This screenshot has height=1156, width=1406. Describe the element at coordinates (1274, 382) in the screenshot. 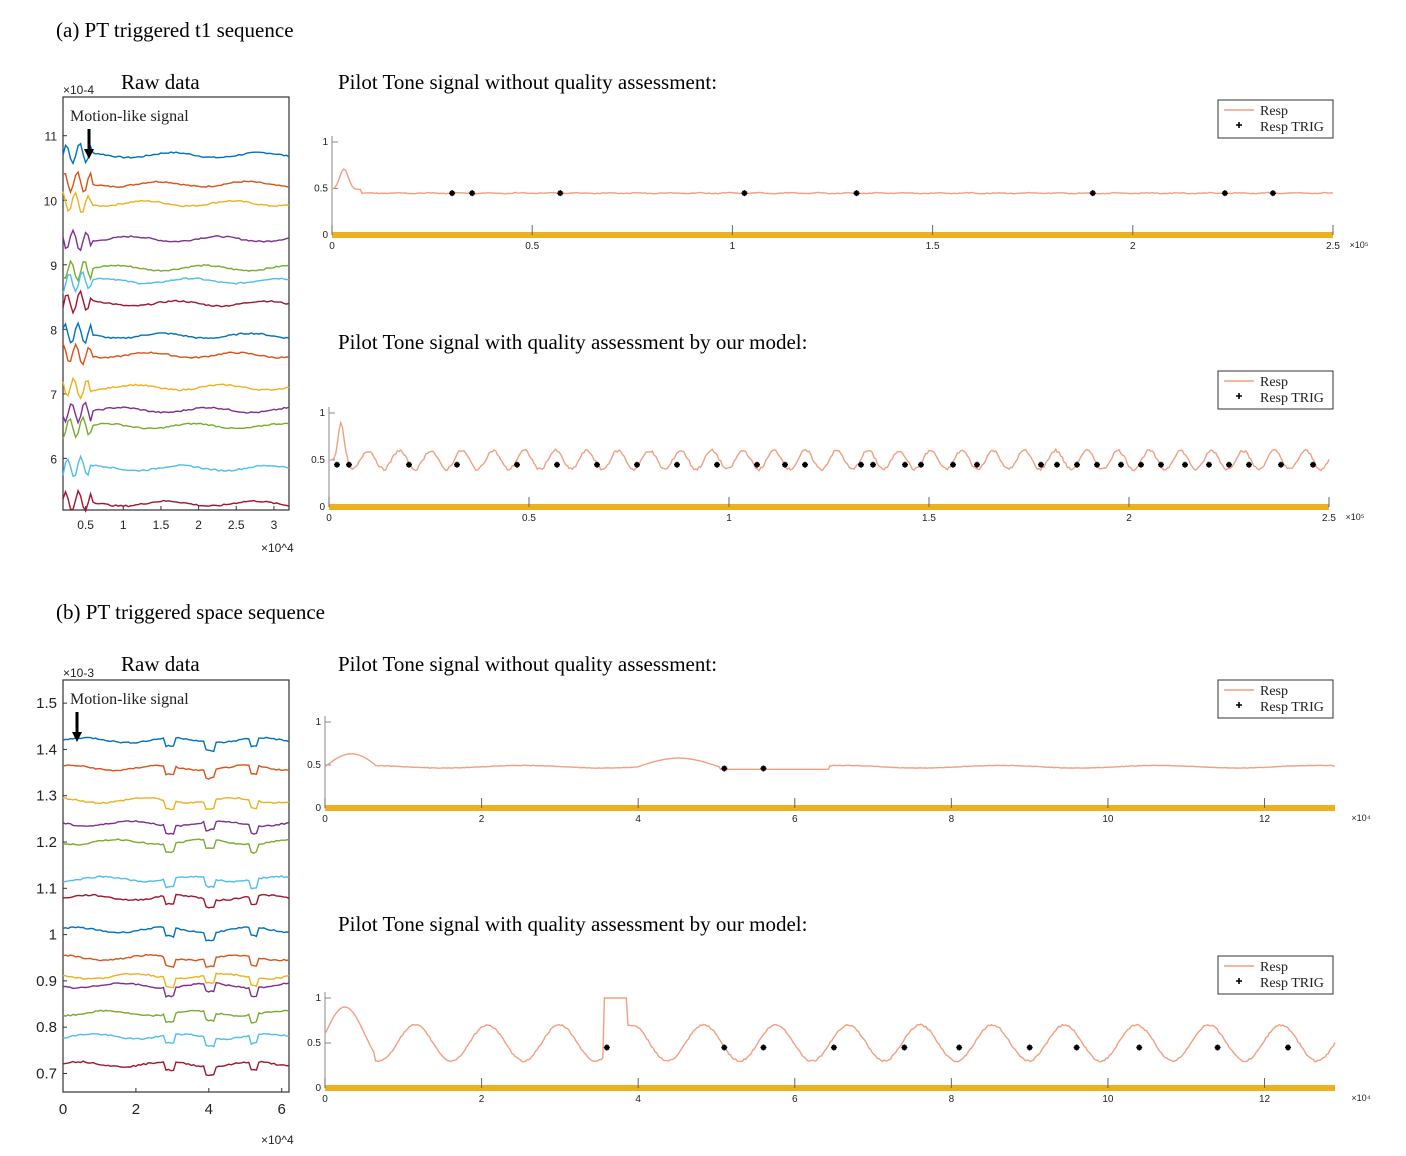

I see `a-bottom-legend-resp-label: Resp` at that location.